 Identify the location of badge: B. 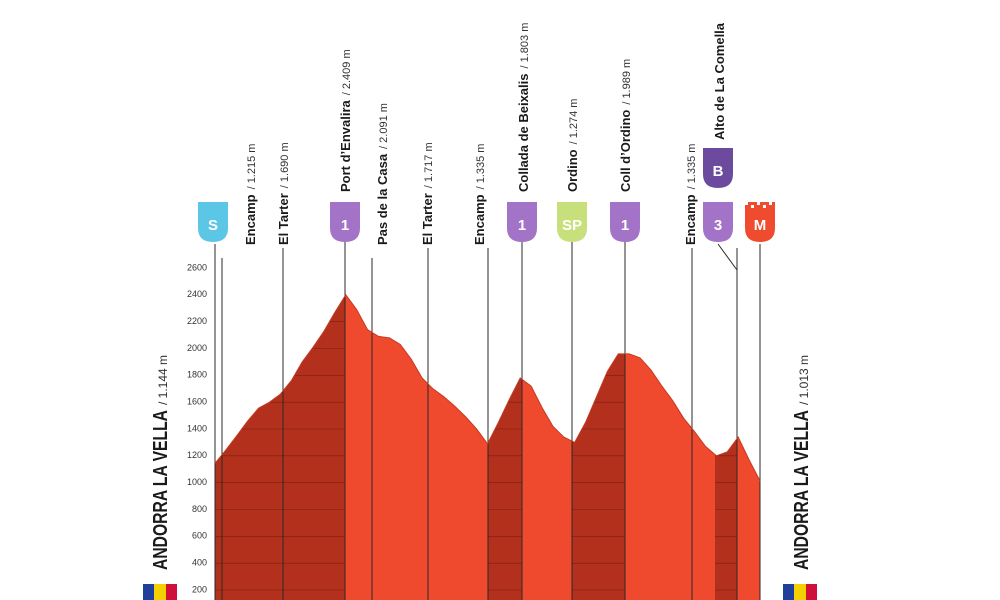
(718, 168).